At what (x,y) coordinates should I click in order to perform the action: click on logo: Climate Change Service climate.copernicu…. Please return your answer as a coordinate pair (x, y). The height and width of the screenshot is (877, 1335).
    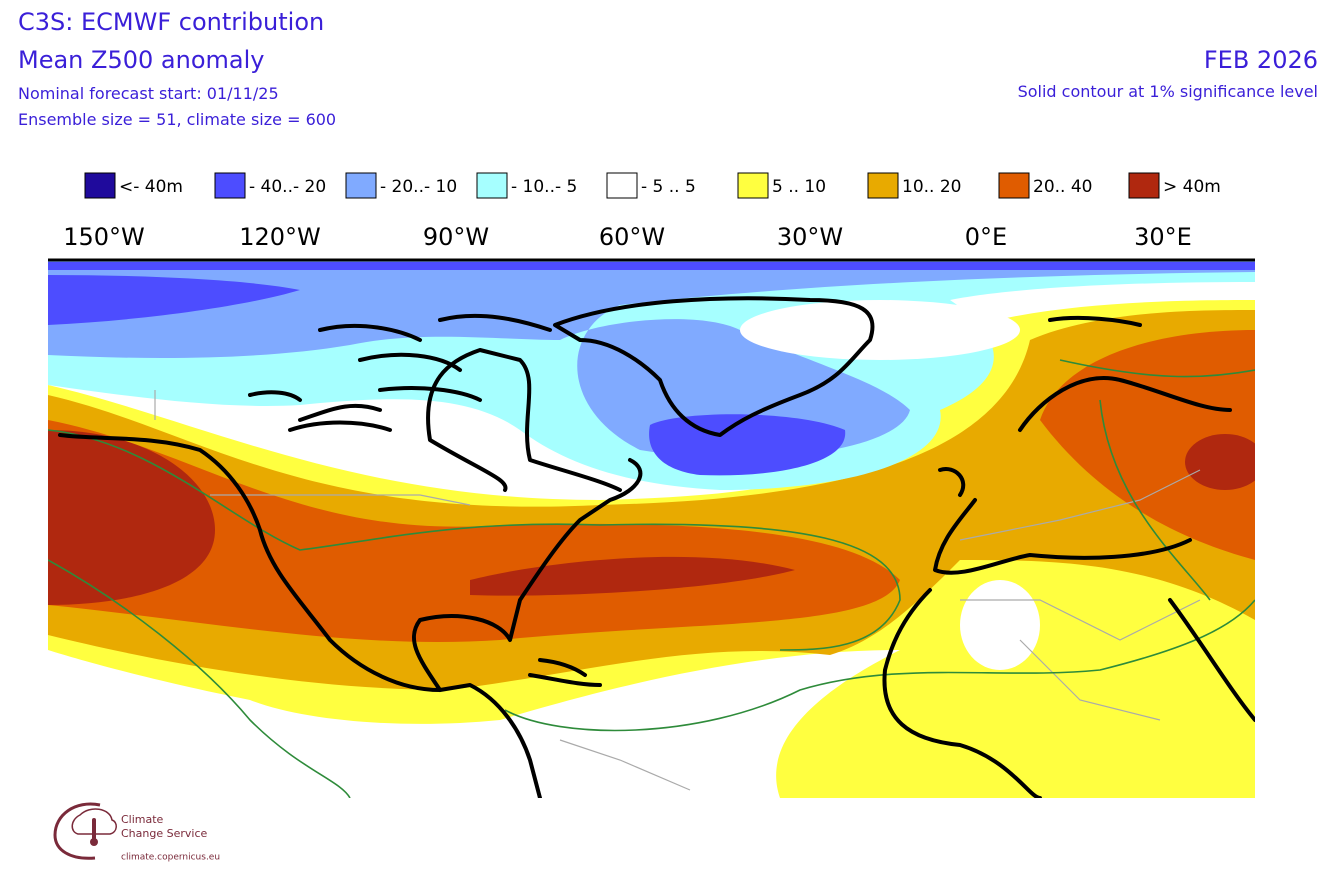
    Looking at the image, I should click on (136, 832).